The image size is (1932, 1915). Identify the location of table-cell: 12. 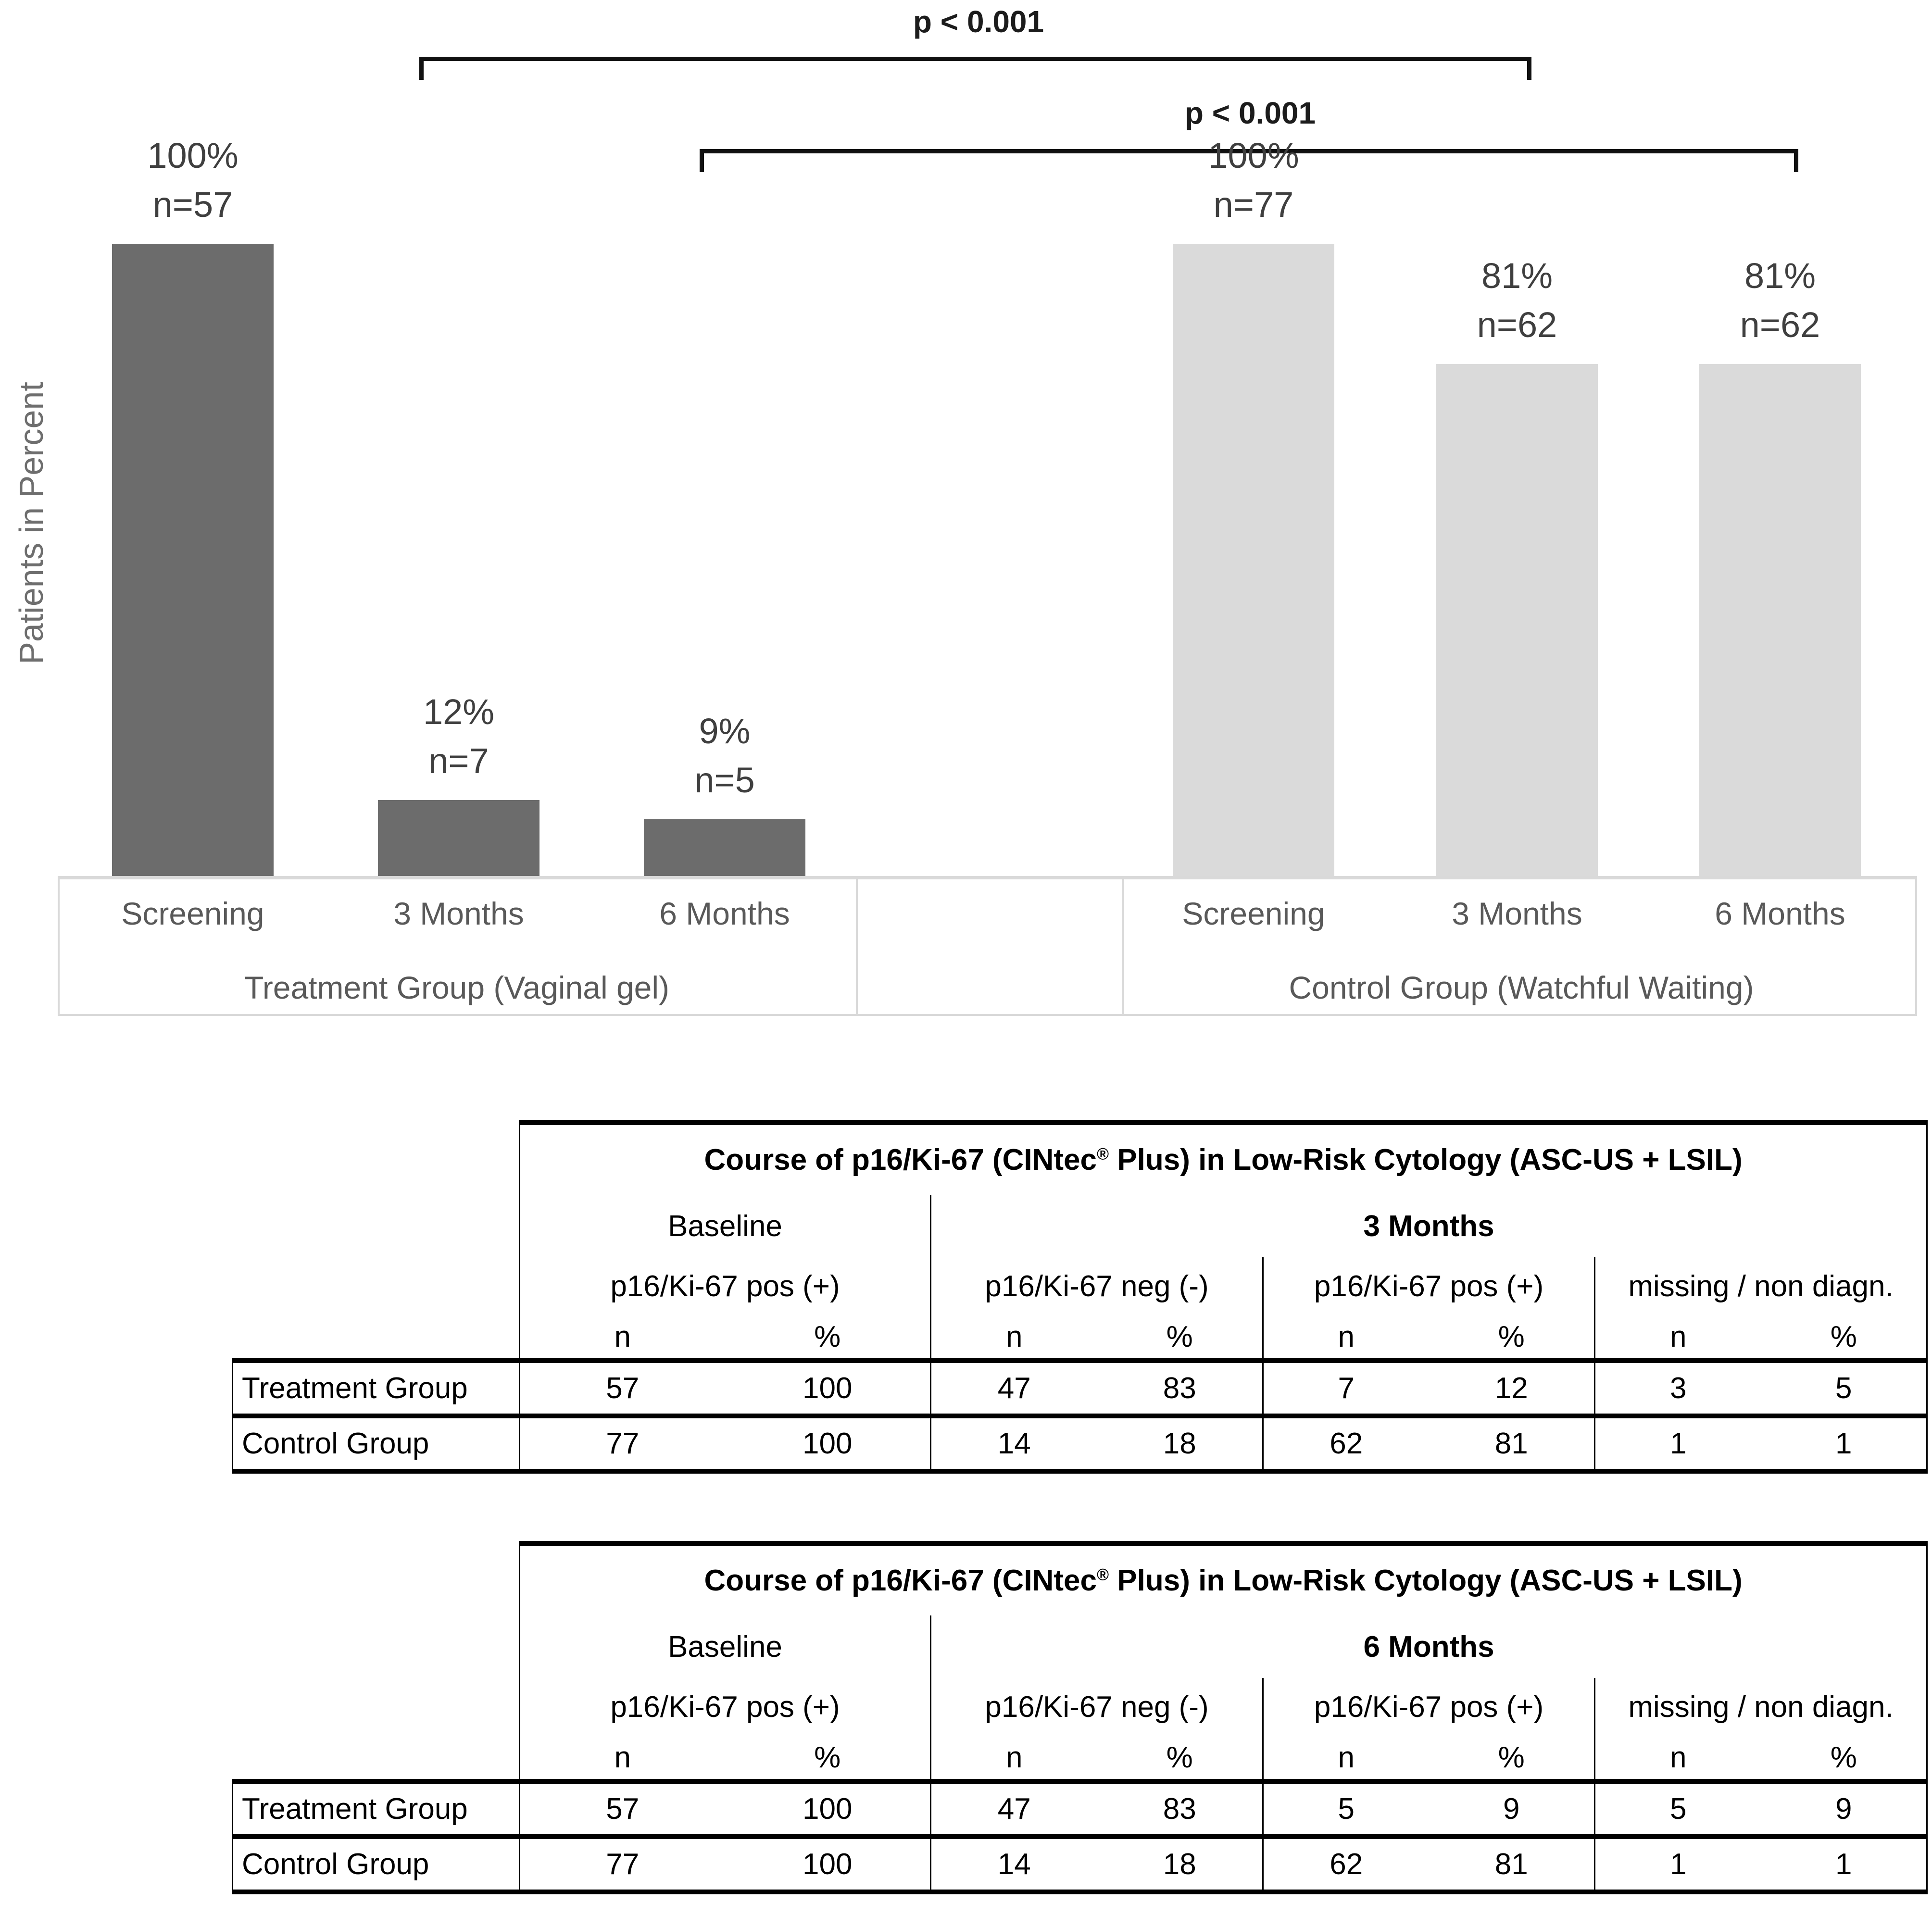
(1512, 1387).